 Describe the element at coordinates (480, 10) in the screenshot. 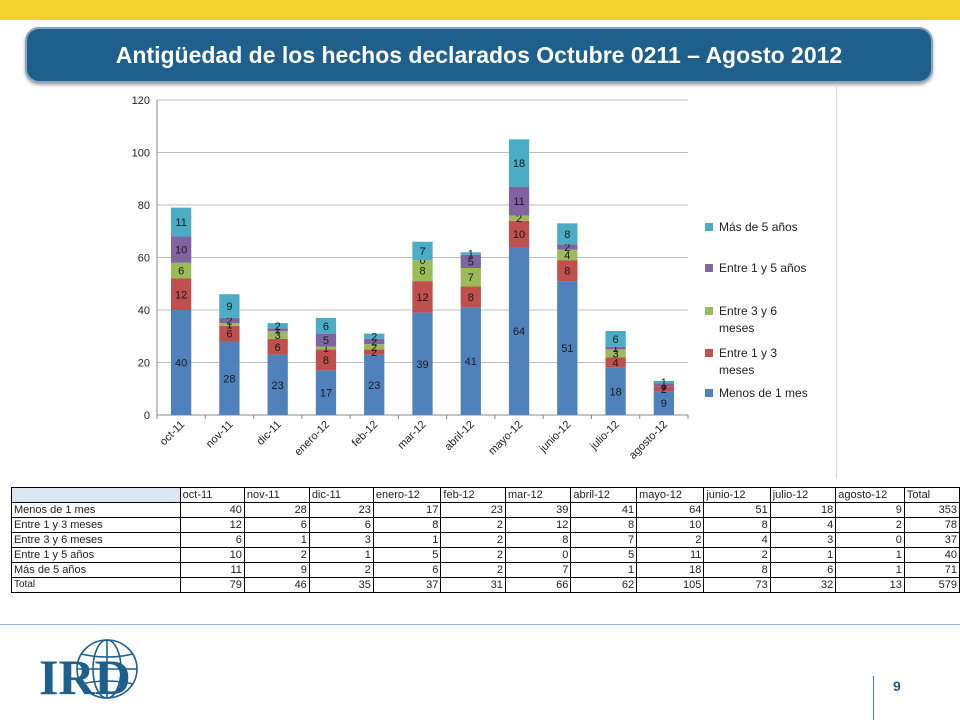

I see `top-accent-bar` at that location.